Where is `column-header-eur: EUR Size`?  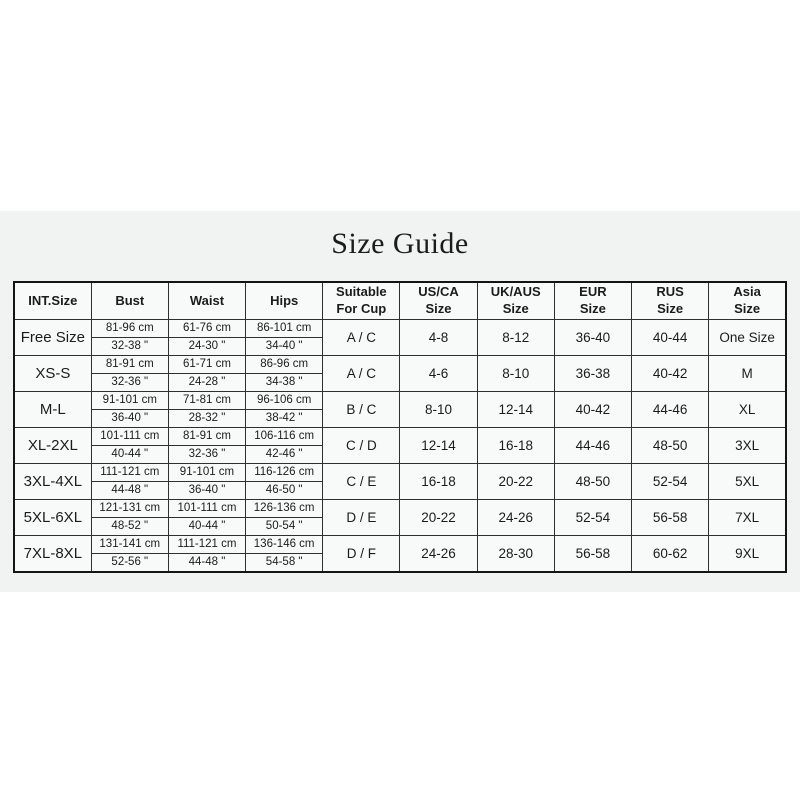 column-header-eur: EUR Size is located at coordinates (593, 300).